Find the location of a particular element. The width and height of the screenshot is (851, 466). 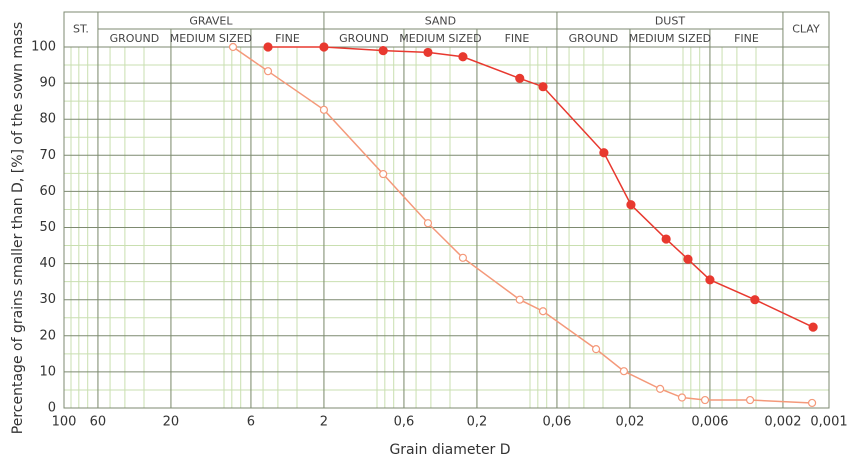

y-tick-label: 100 is located at coordinates (43, 47).